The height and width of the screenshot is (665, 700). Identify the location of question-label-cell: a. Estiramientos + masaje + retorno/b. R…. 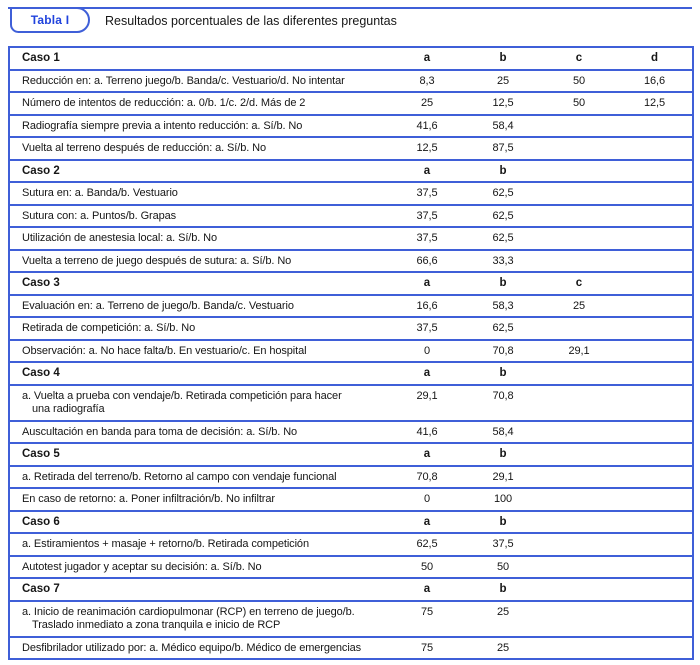
(199, 544).